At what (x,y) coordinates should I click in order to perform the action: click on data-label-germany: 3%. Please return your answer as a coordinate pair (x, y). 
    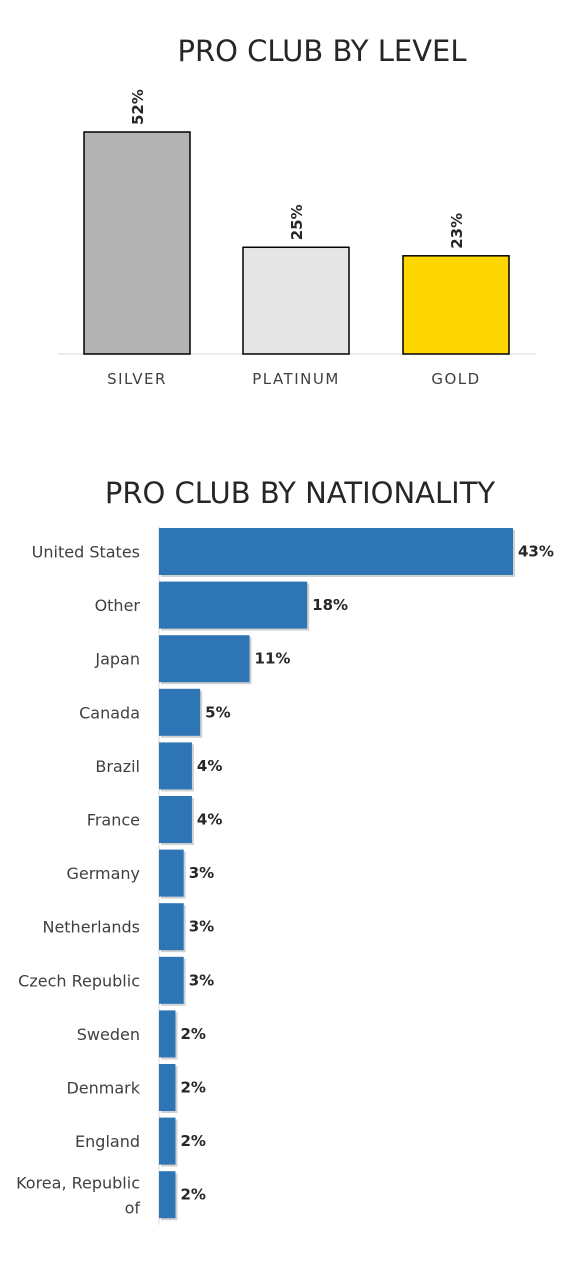
    Looking at the image, I should click on (201, 873).